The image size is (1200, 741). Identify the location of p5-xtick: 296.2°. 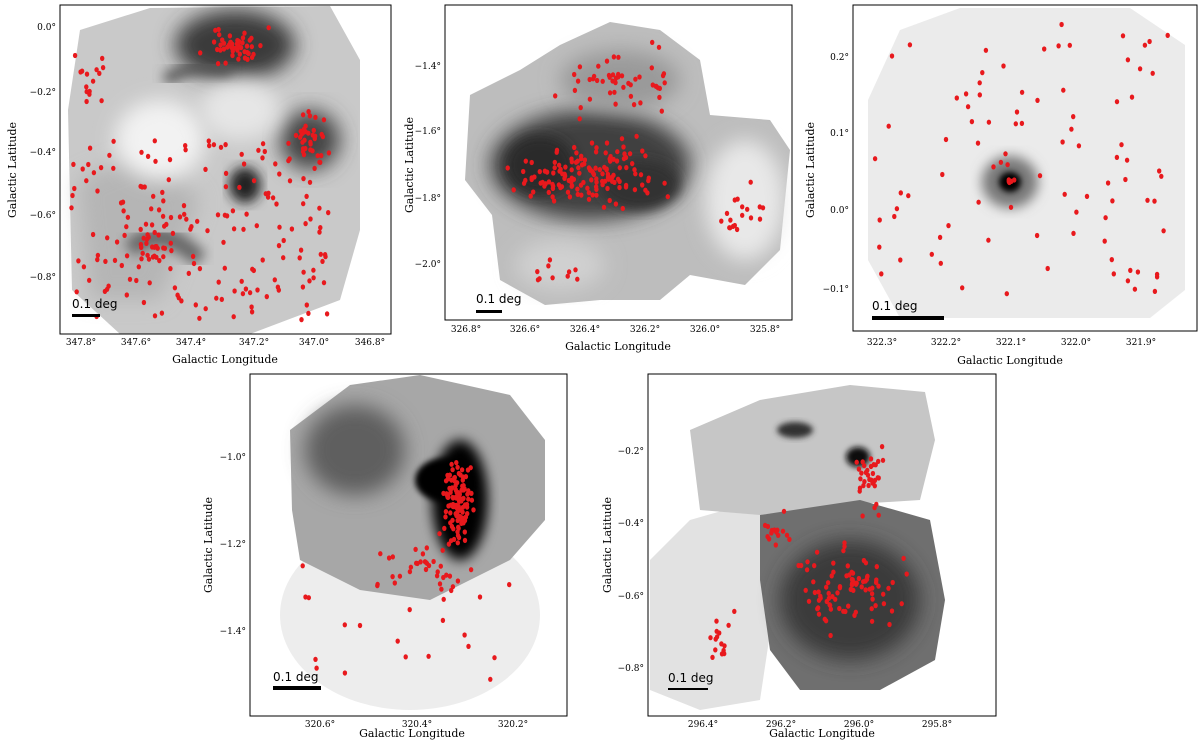
(781, 725).